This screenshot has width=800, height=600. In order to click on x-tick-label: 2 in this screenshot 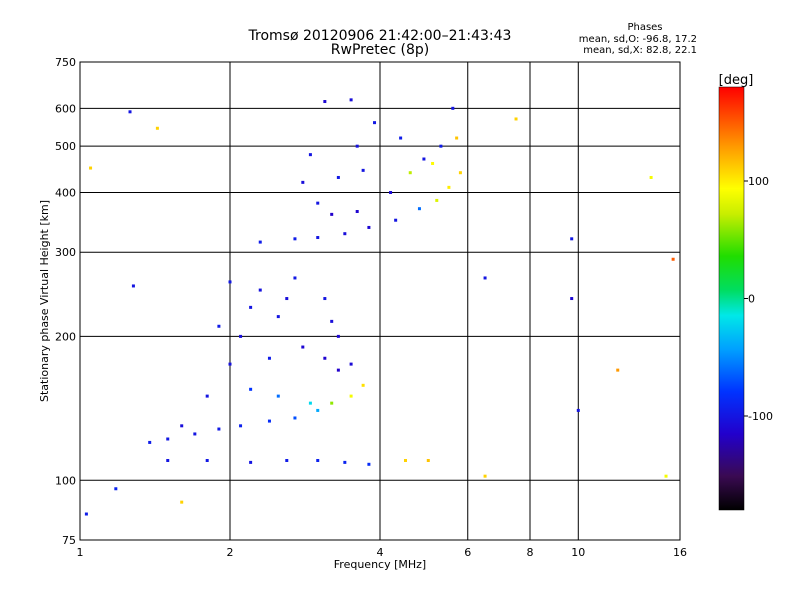, I will do `click(230, 552)`.